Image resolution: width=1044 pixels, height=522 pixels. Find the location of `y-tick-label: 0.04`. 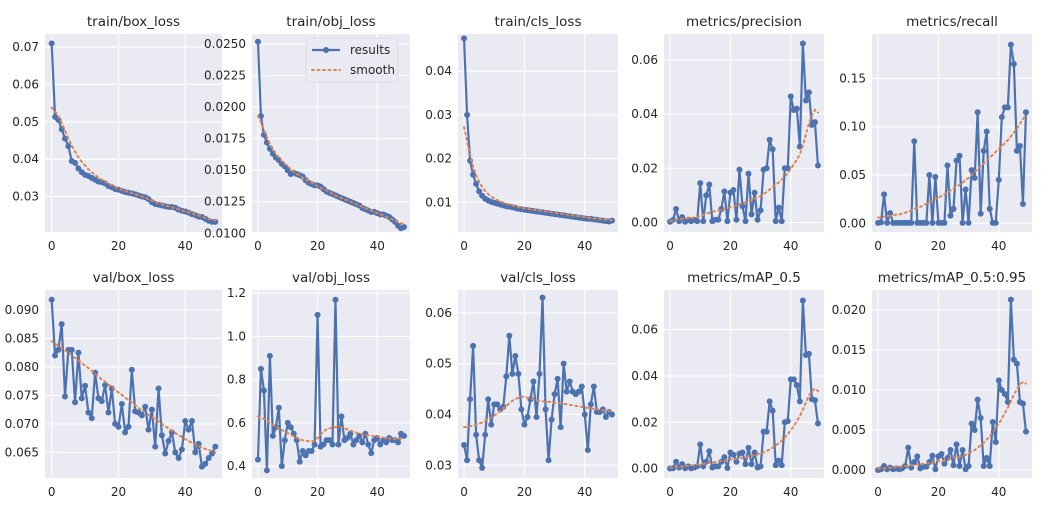

y-tick-label: 0.04 is located at coordinates (644, 114).